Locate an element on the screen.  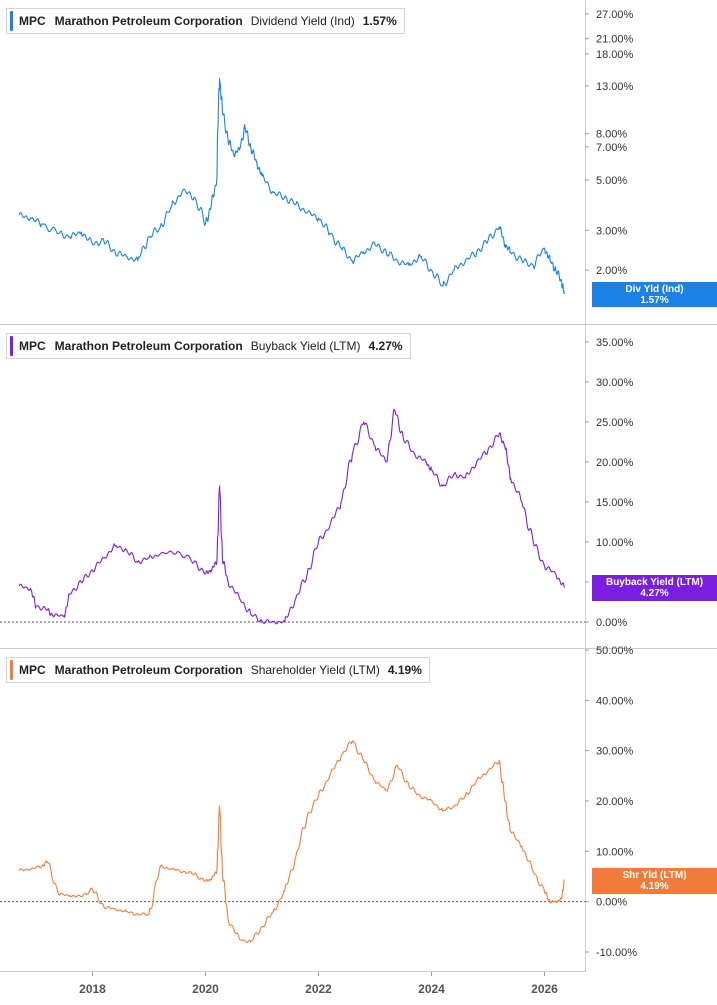
tag-label: Buyback Yield (LTM) is located at coordinates (654, 582).